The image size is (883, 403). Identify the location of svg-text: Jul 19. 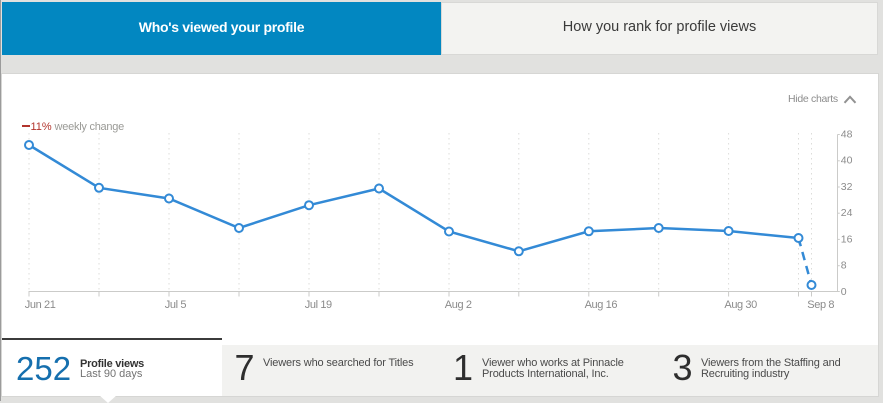
(318, 305).